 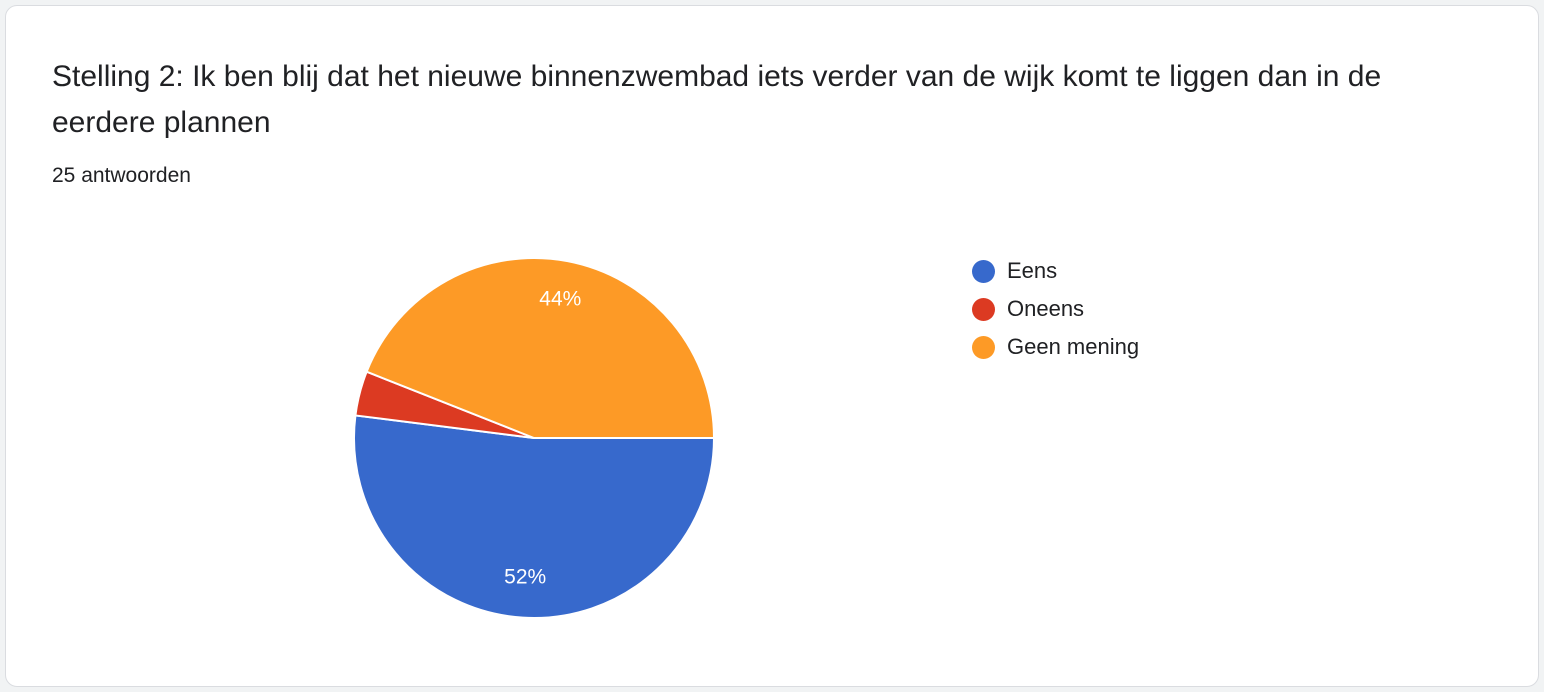 What do you see at coordinates (525, 577) in the screenshot?
I see `data-label-eens: 52%` at bounding box center [525, 577].